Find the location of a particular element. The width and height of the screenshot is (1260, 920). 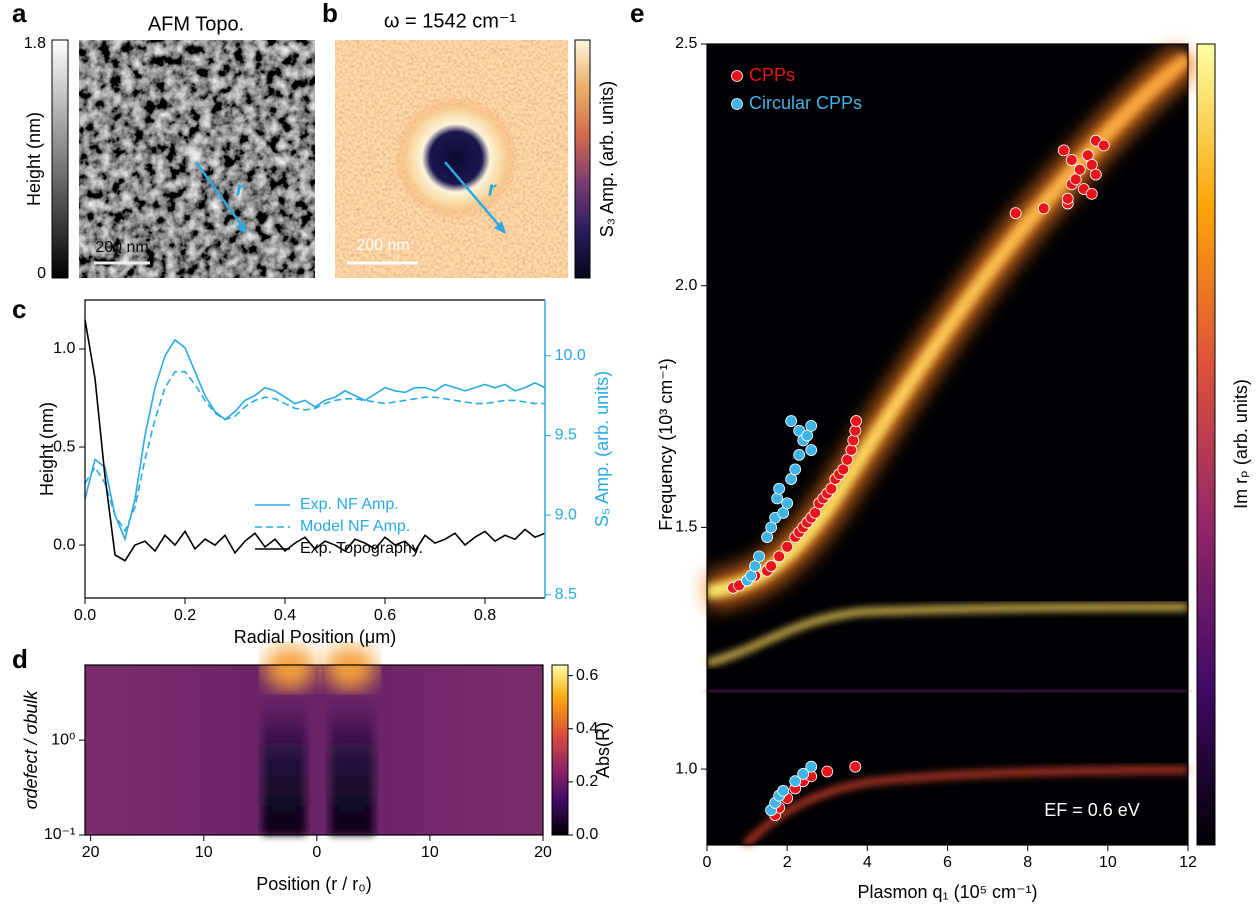

colorbar-label: S₃ Amp. (arb. units) is located at coordinates (607, 159).